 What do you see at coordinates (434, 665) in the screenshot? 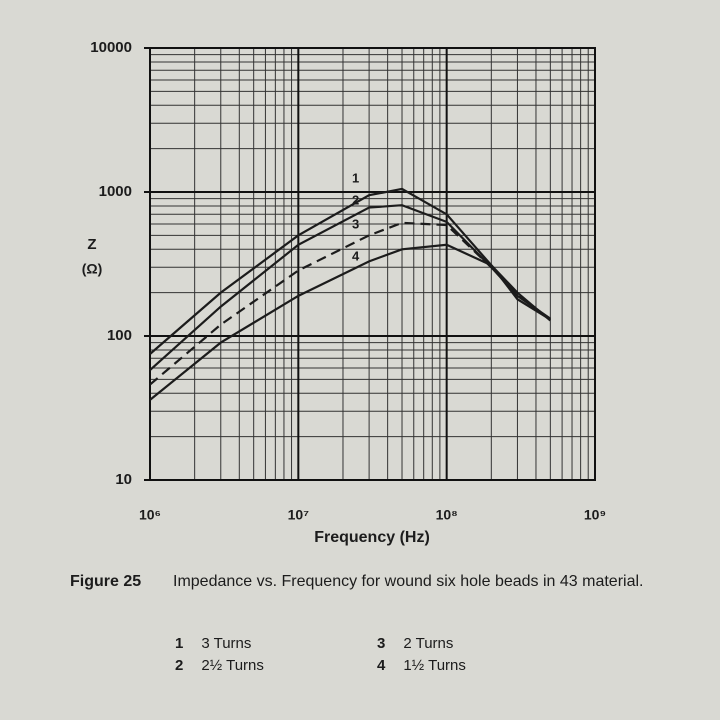
I see `legend-label: 1½ Turns` at bounding box center [434, 665].